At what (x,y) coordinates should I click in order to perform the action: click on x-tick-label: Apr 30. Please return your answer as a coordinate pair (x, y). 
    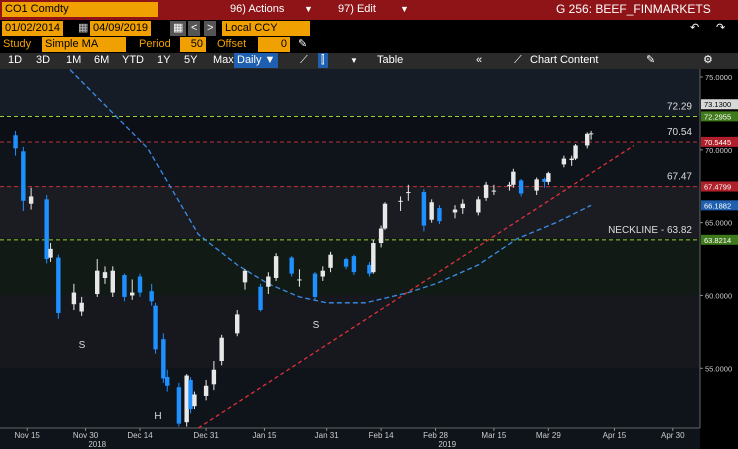
    Looking at the image, I should click on (673, 435).